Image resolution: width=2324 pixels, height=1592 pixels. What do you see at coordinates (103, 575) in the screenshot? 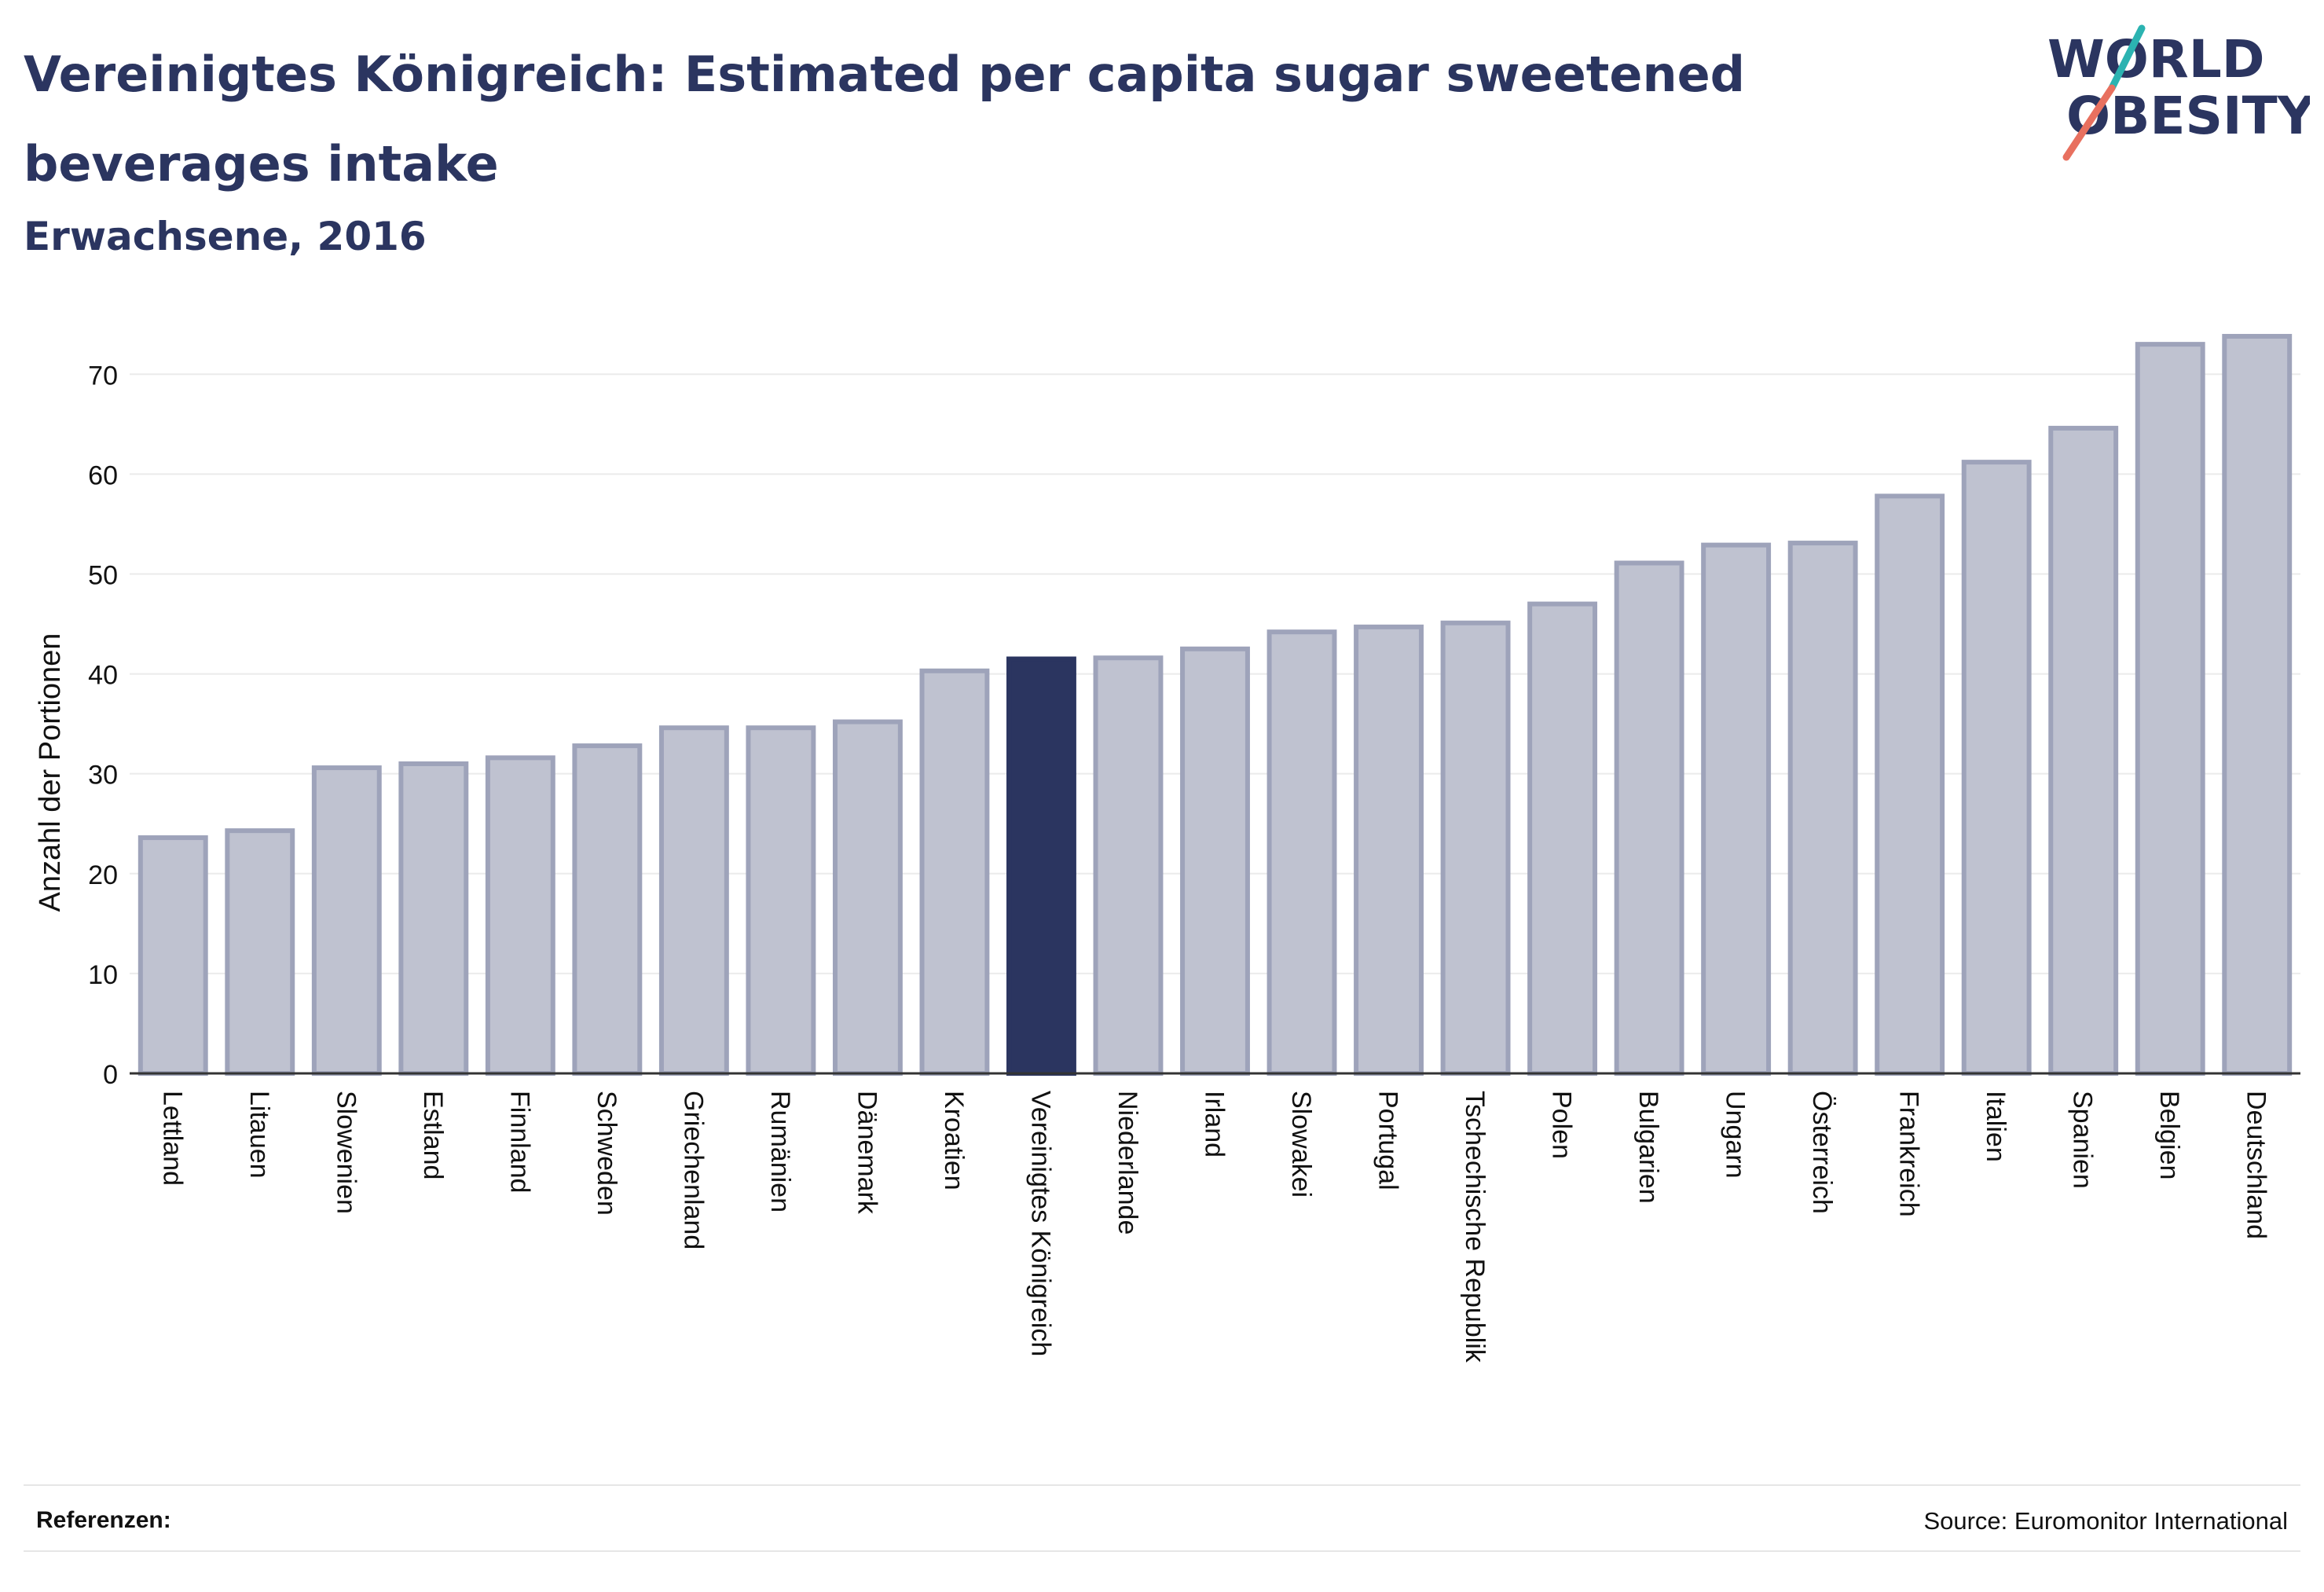
I see `y-tick-label: 50` at bounding box center [103, 575].